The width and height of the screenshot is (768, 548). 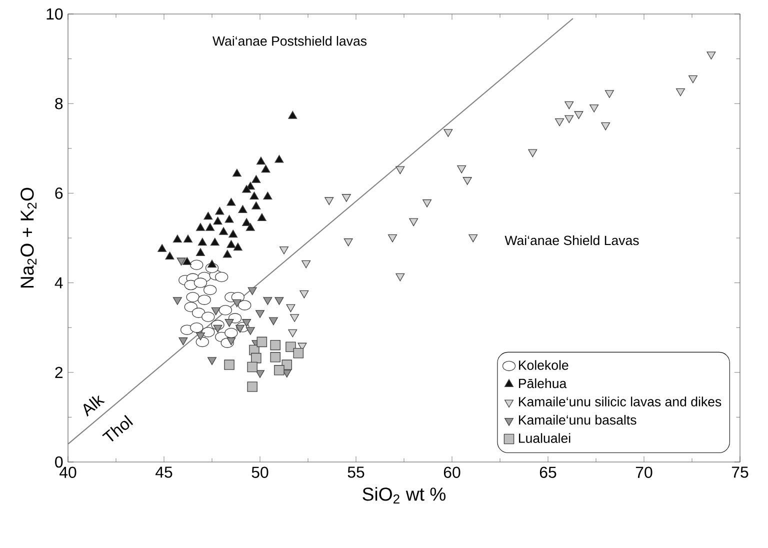 I want to click on x-tick-label: 75, so click(x=740, y=472).